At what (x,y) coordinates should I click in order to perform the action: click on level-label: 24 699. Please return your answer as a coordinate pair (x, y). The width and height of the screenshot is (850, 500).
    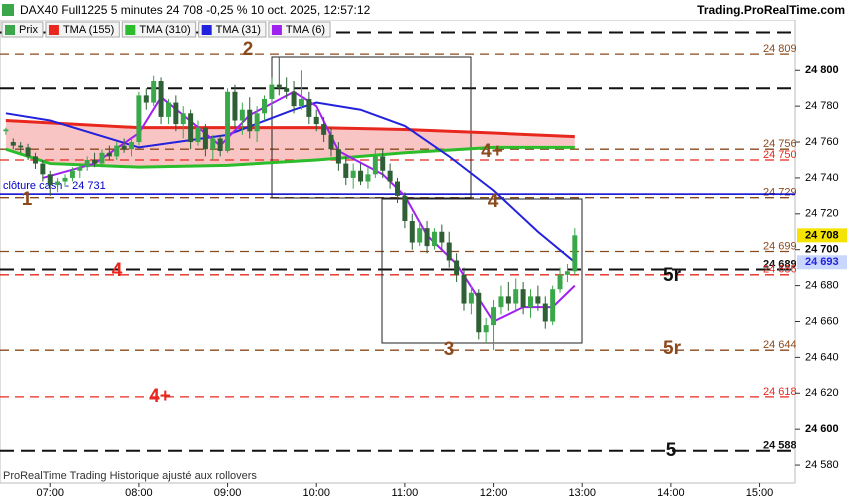
    Looking at the image, I should click on (780, 246).